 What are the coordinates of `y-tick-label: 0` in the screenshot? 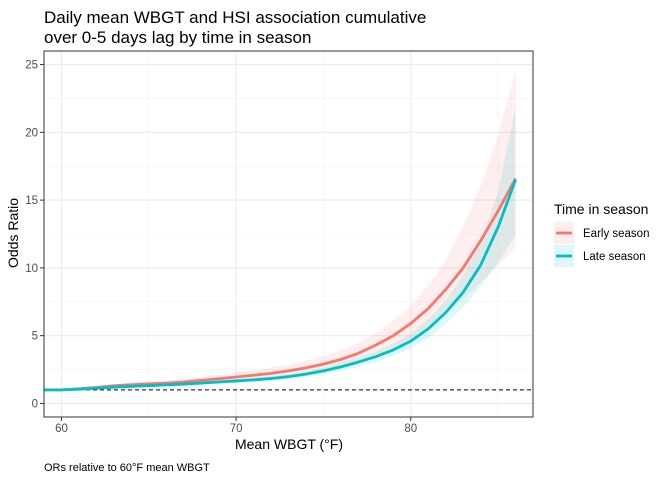 It's located at (35, 404).